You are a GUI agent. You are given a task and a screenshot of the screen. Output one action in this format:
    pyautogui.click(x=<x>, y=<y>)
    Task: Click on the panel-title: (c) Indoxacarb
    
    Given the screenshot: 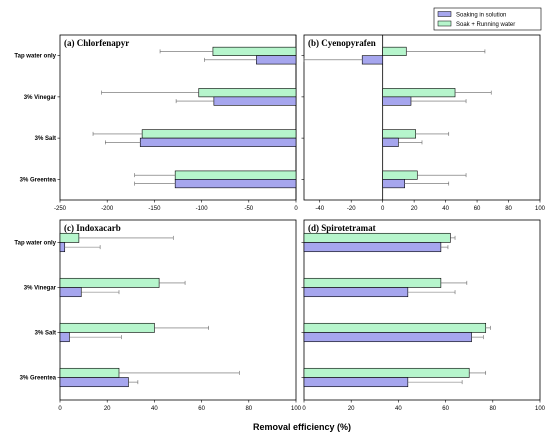 What is the action you would take?
    pyautogui.click(x=92, y=228)
    